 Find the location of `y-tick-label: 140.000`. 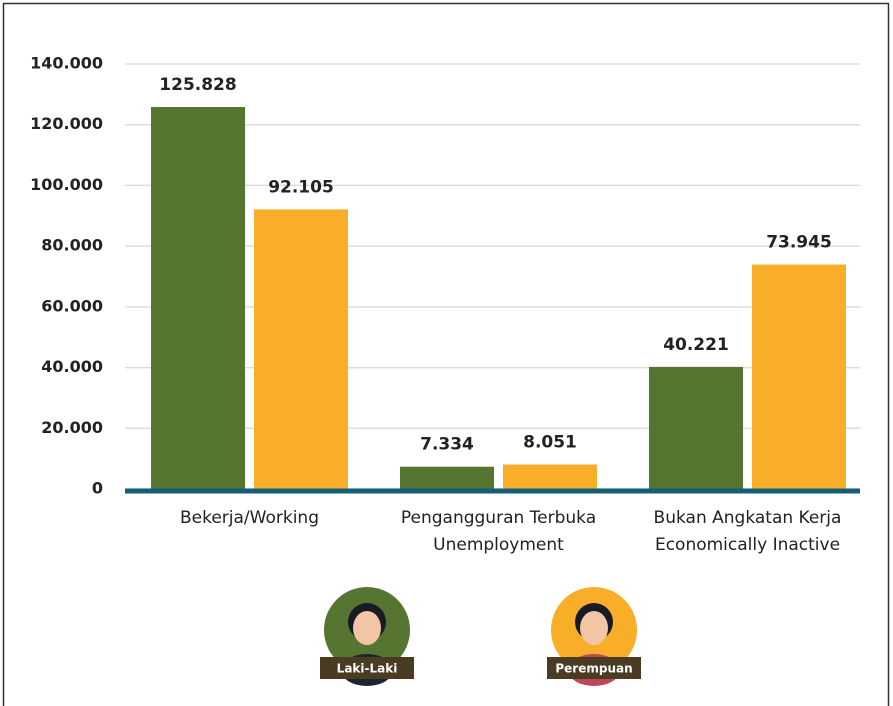

y-tick-label: 140.000 is located at coordinates (66, 63).